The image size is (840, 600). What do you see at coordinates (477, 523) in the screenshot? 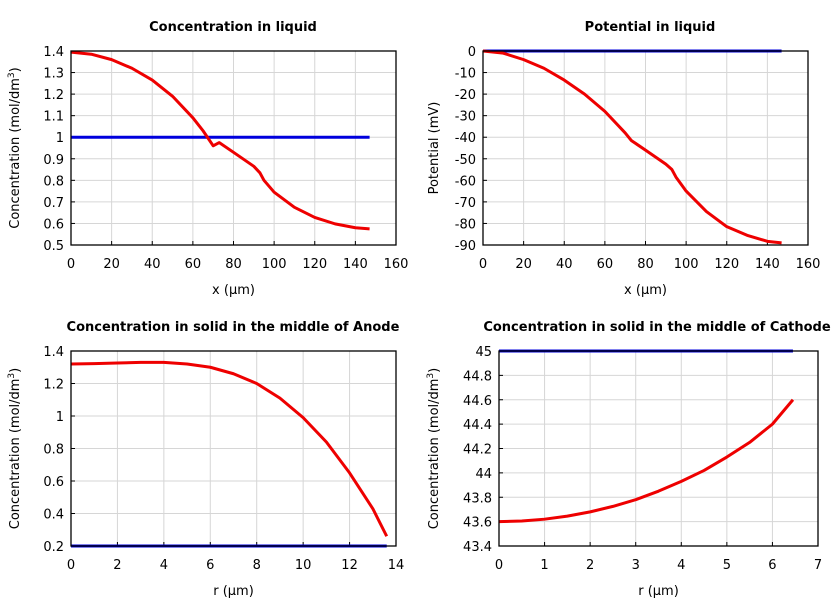
I see `y-tick-label: 43.6` at bounding box center [477, 523].